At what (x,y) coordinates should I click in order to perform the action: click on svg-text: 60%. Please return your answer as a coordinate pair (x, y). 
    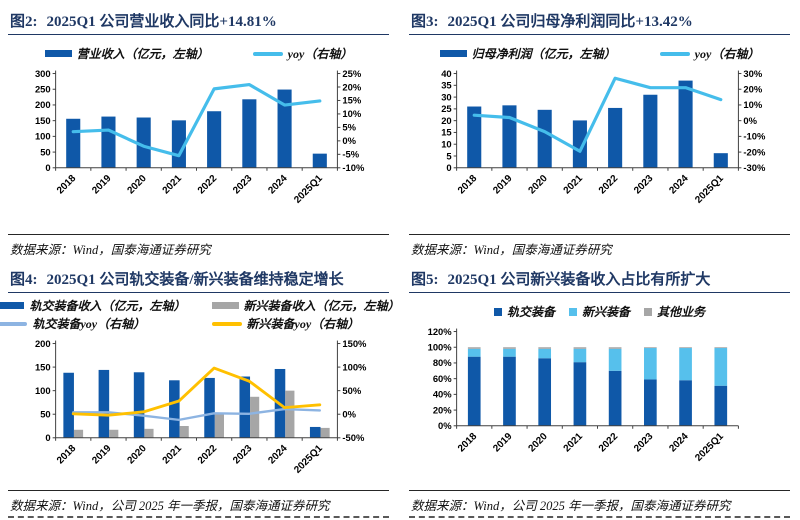
    Looking at the image, I should click on (442, 378).